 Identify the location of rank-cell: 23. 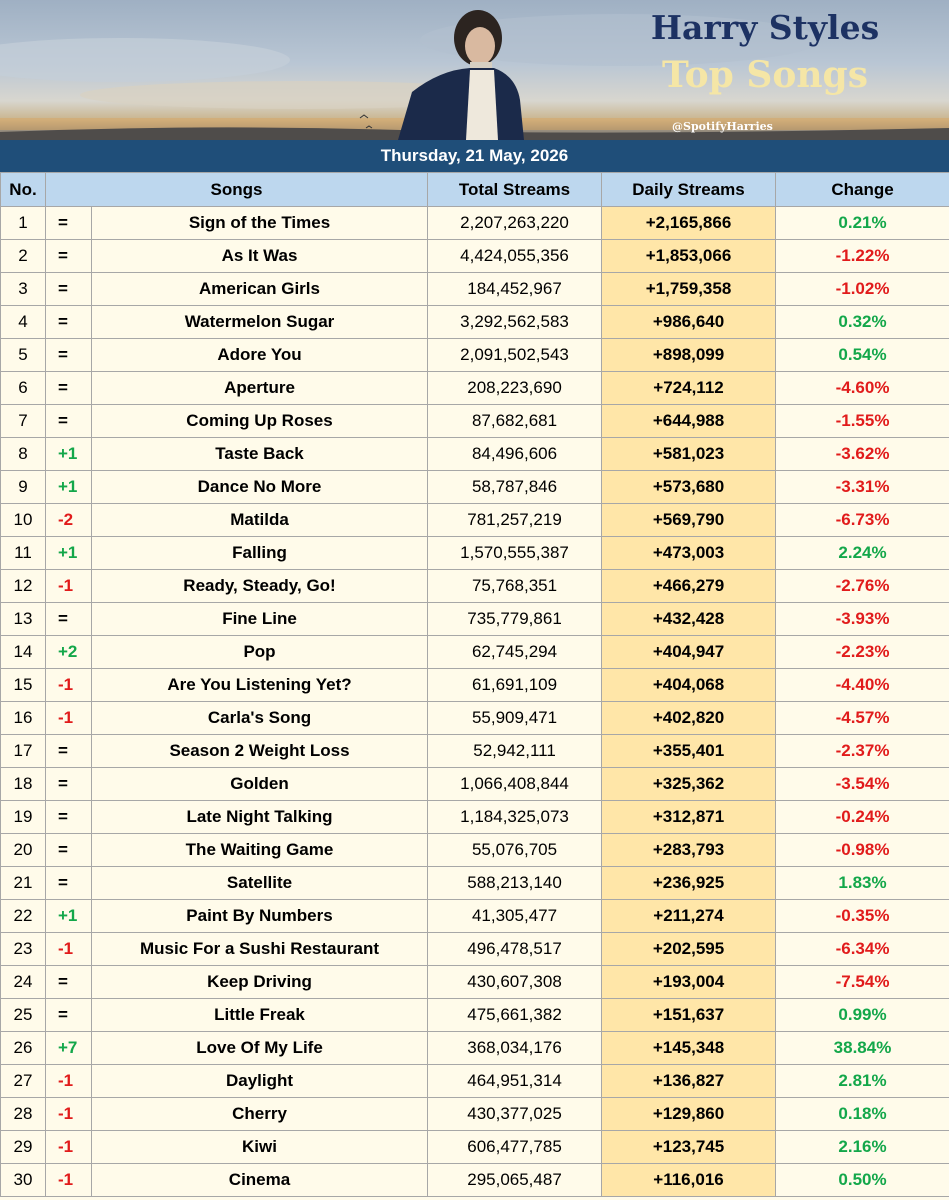
(23, 949).